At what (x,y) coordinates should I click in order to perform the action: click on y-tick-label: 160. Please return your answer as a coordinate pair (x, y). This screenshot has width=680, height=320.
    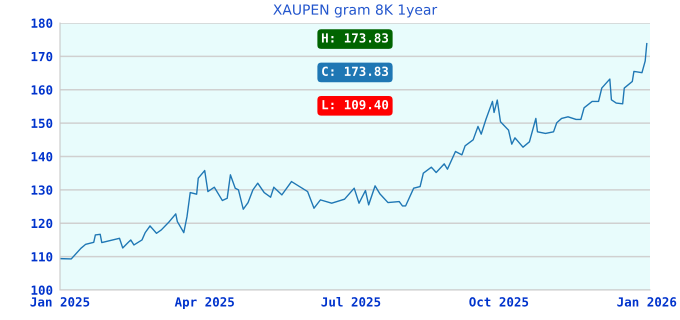
    Looking at the image, I should click on (42, 90).